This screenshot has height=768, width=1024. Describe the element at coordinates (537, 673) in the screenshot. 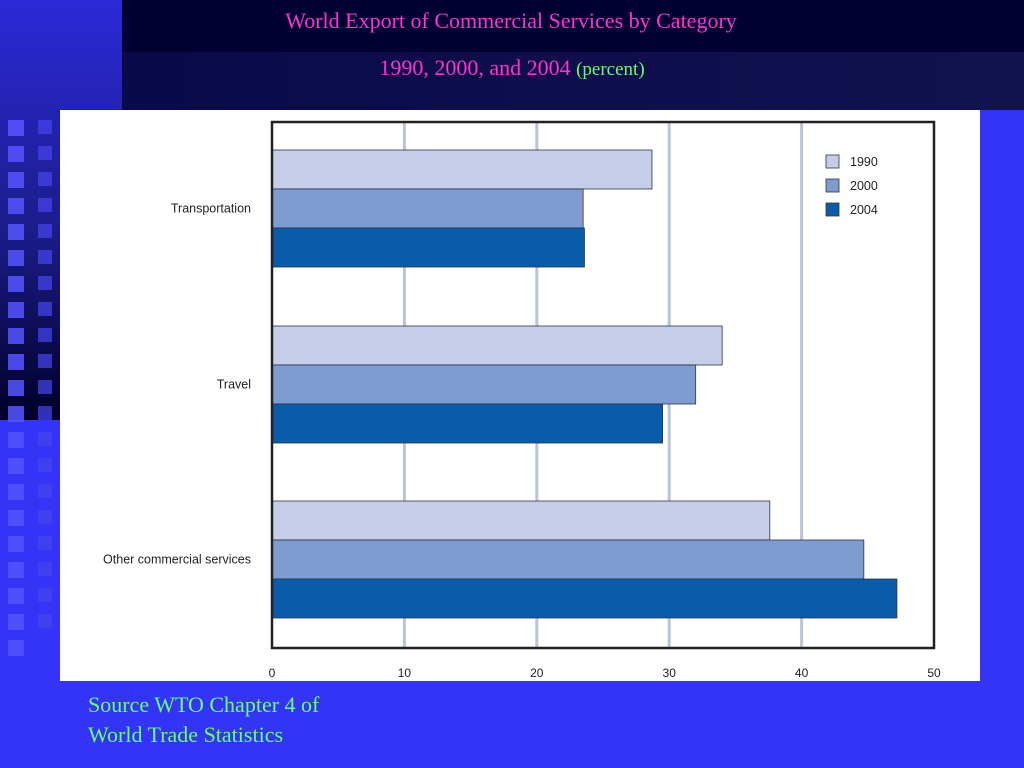

I see `x-tick-label: 20` at that location.